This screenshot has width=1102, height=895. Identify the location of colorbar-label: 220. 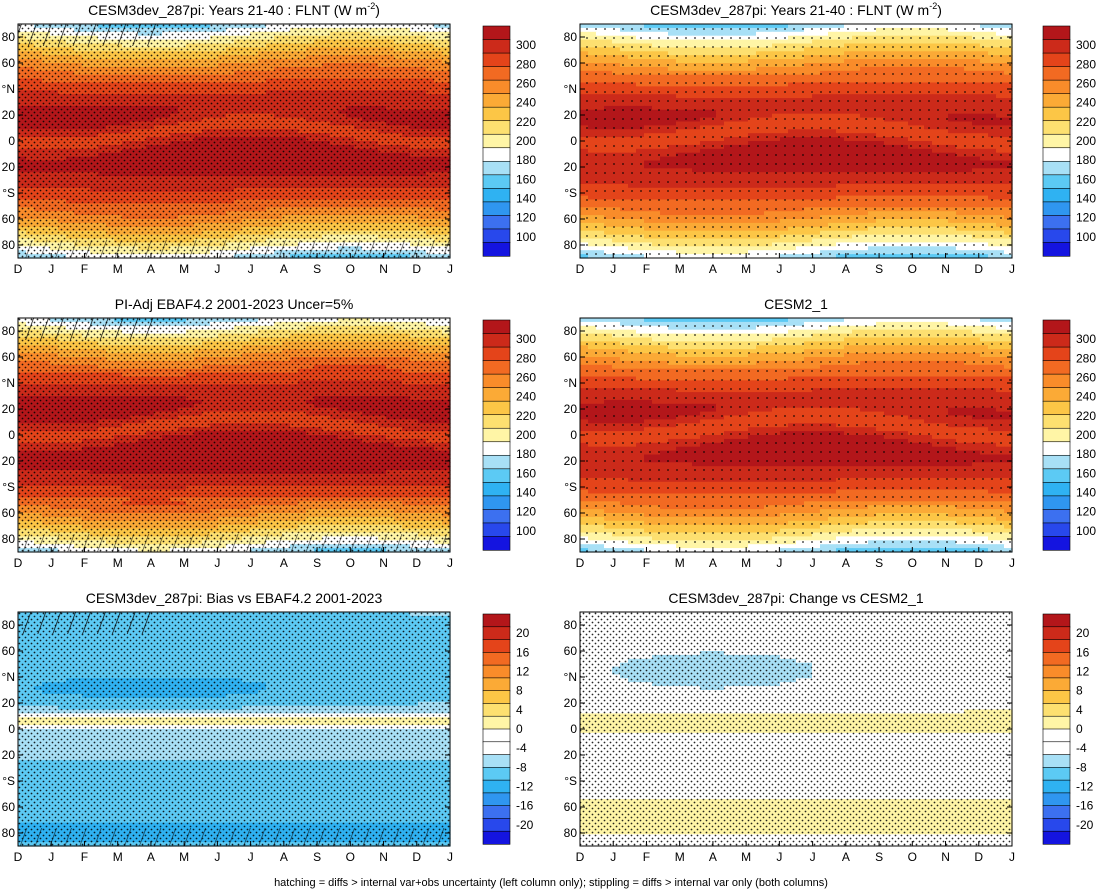
(526, 122).